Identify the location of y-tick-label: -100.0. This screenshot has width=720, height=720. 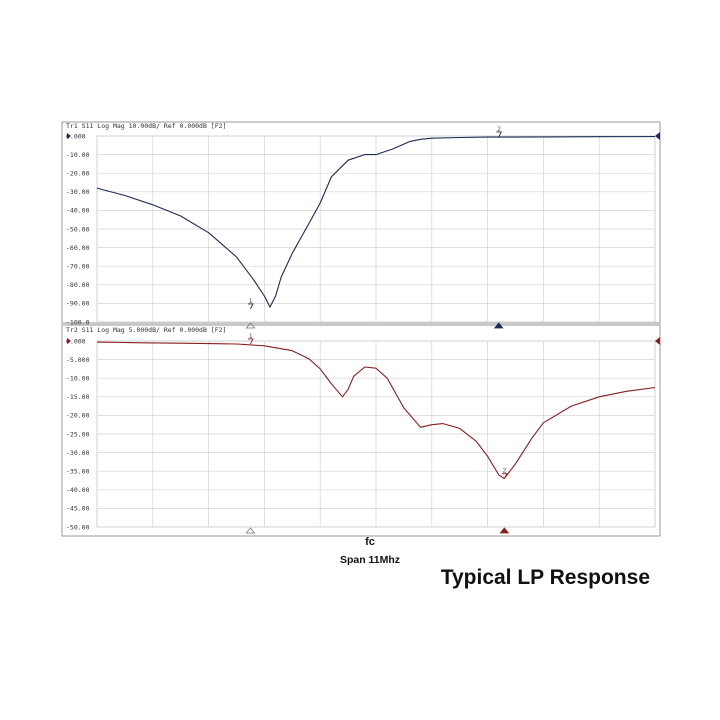
(78, 322).